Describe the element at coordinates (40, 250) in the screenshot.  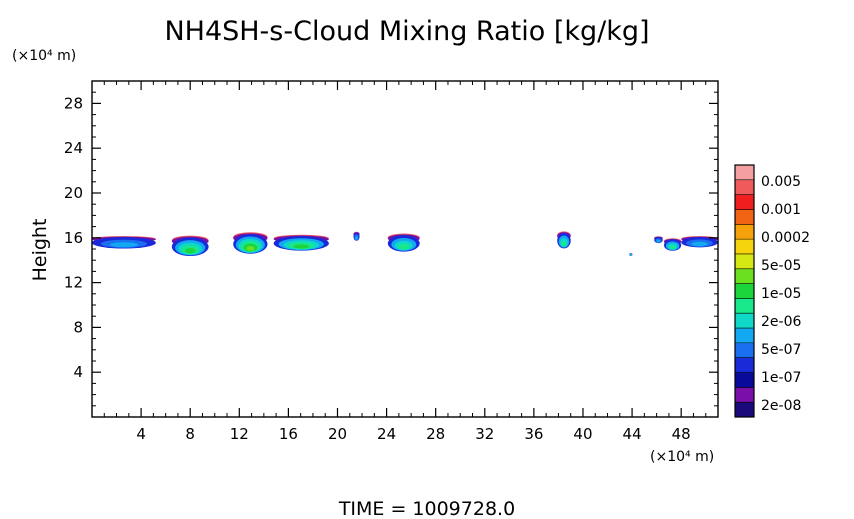
I see `y-axis-label: Height` at that location.